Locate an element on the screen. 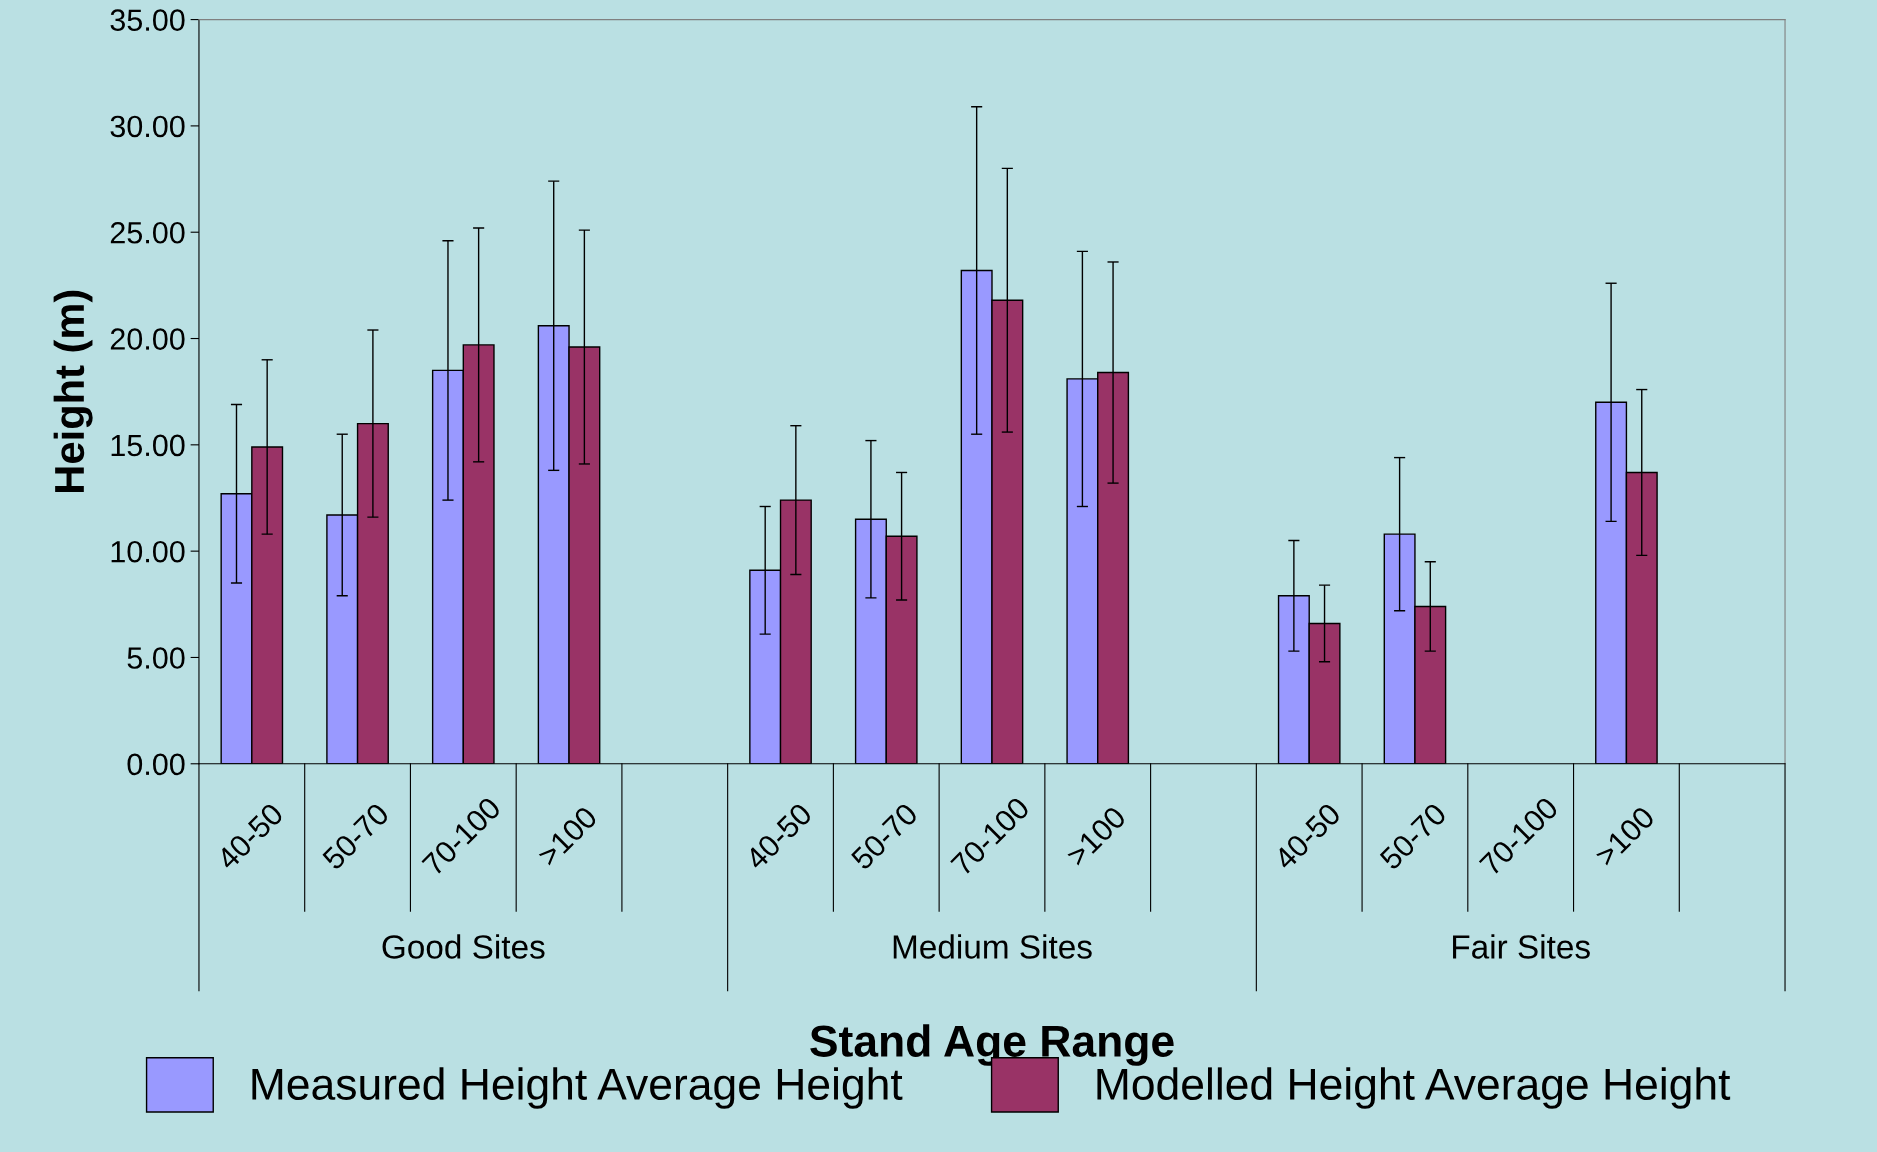  x-axis-title: Stand Age Range is located at coordinates (992, 1045).